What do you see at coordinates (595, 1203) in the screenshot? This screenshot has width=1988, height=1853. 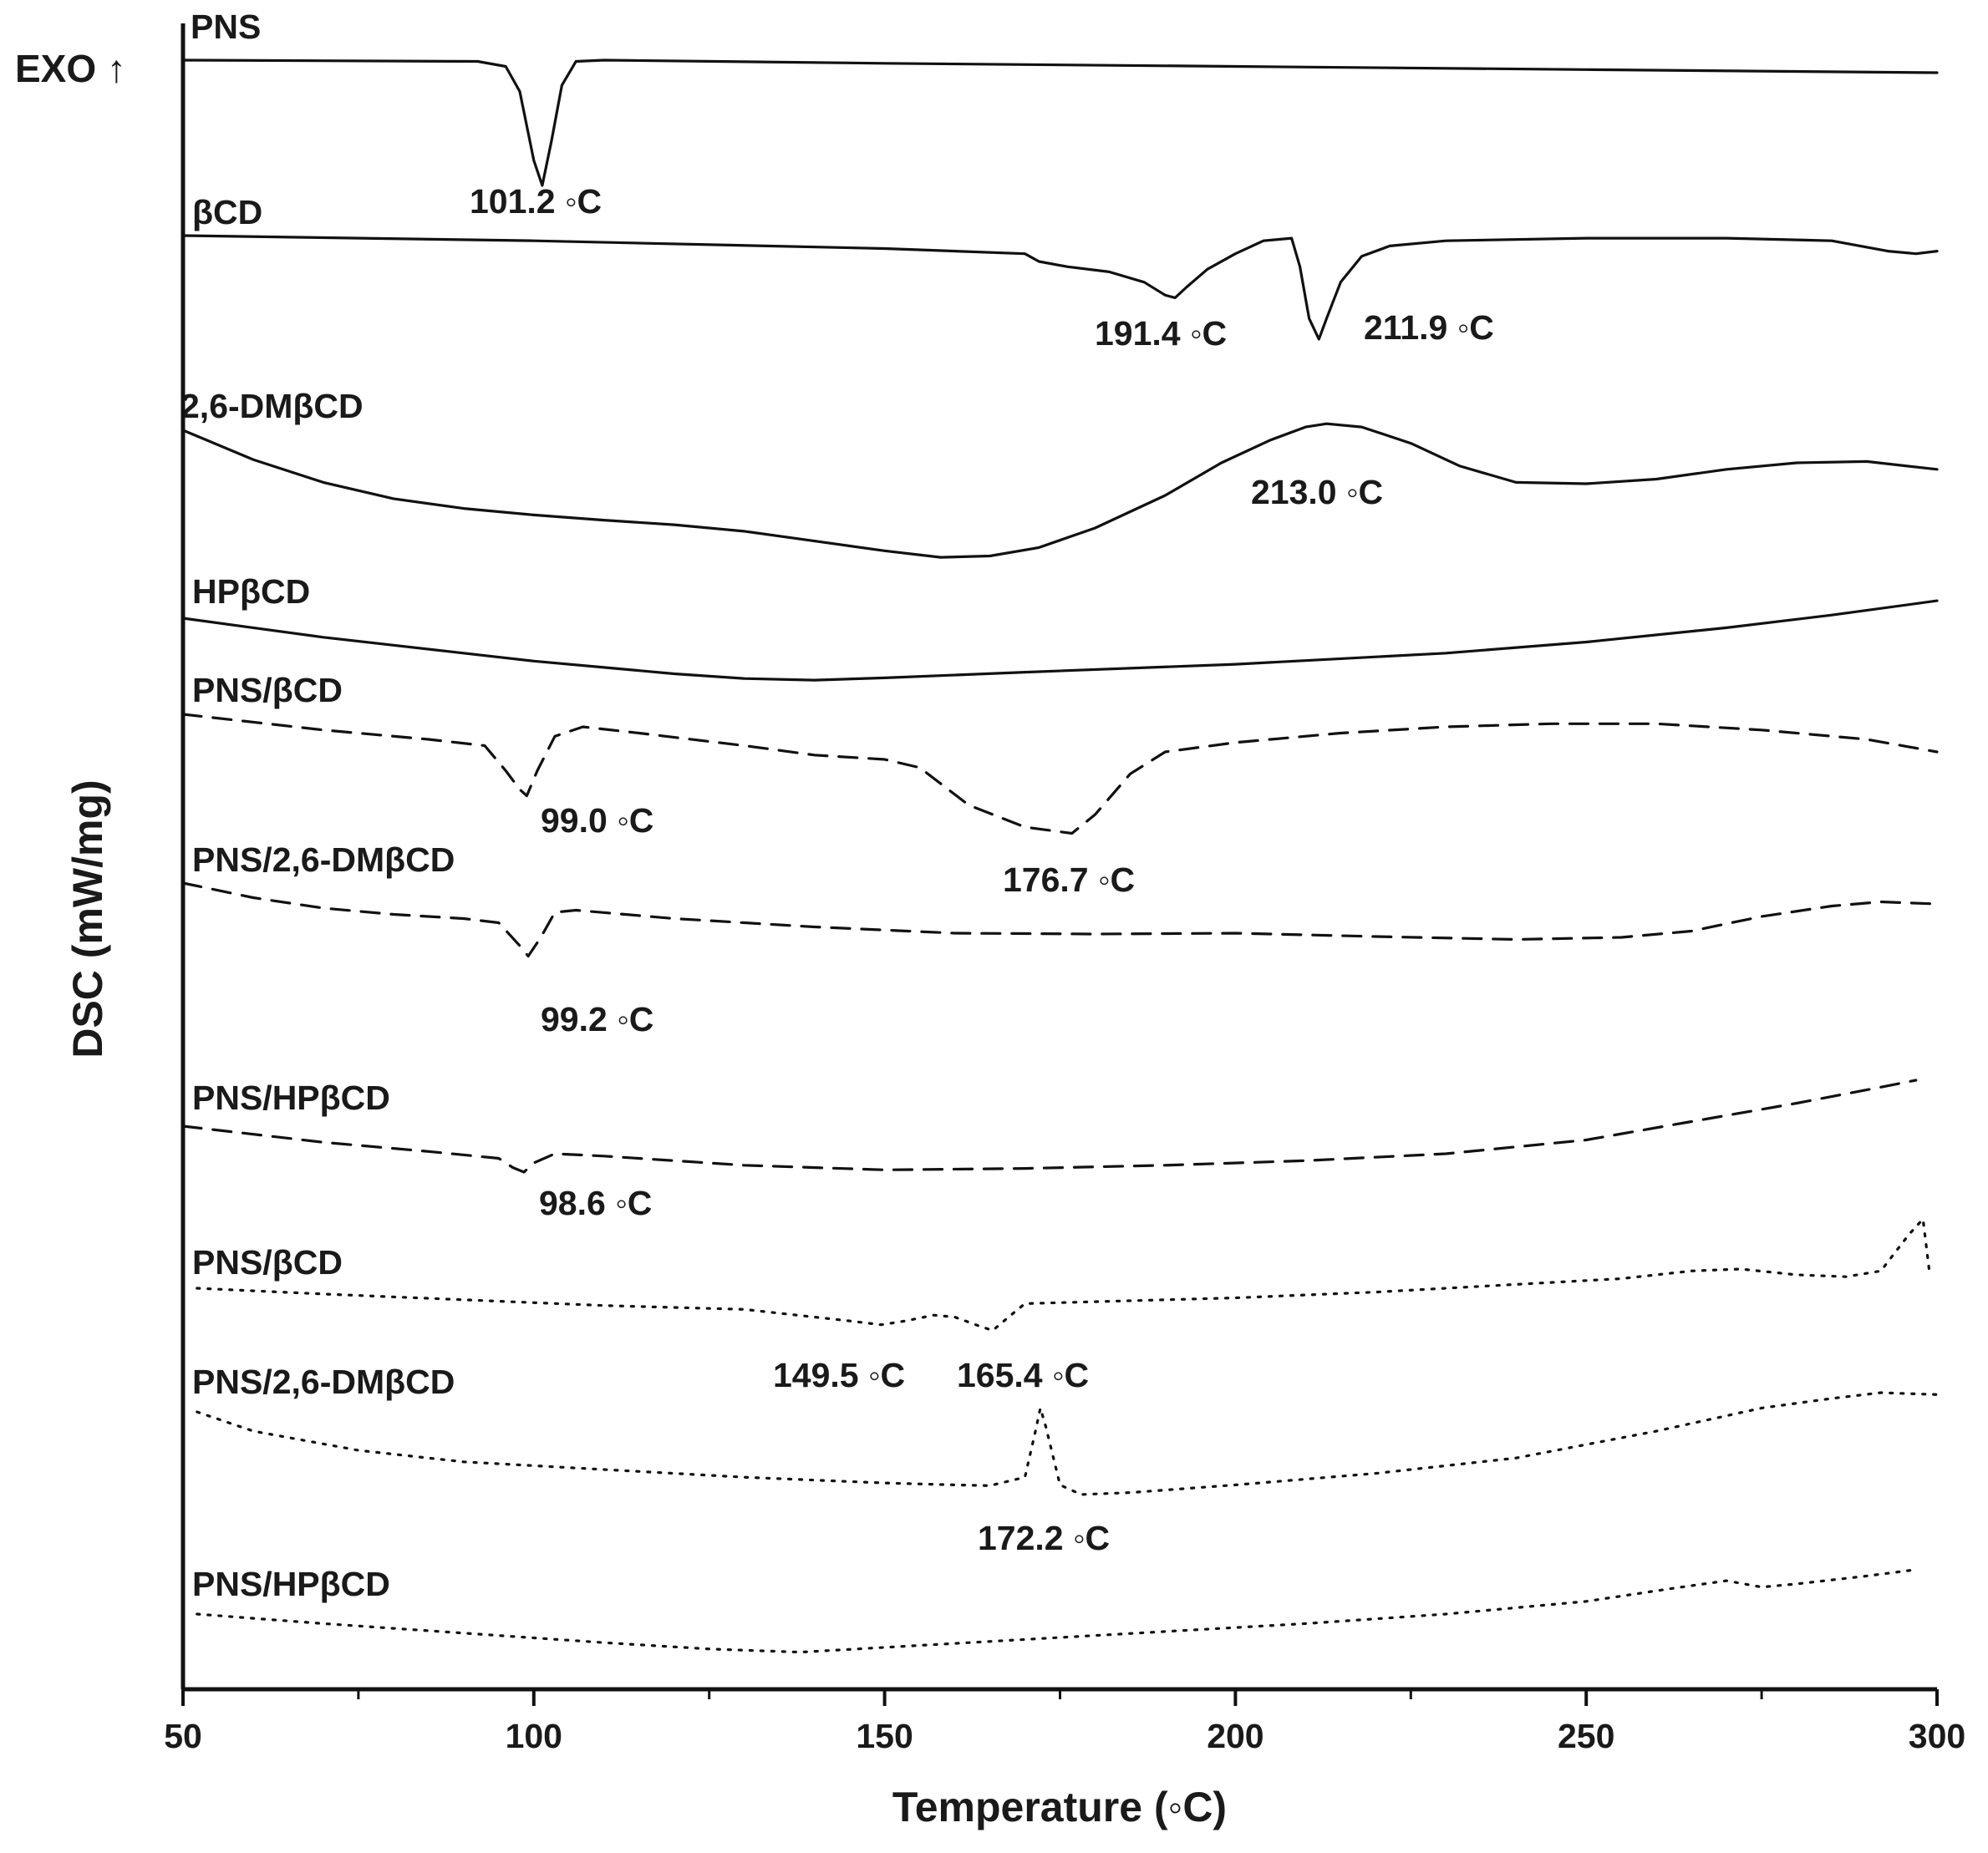 I see `peak-annotation-7-1: 98.6 ◦C` at bounding box center [595, 1203].